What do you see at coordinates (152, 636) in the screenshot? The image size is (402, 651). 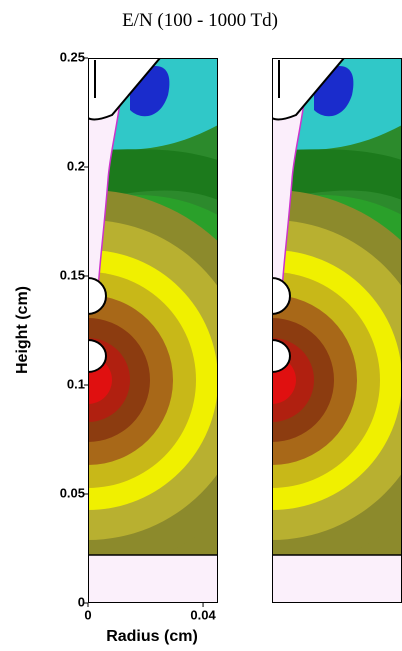 I see `x-axis-label: Radius (cm)` at bounding box center [152, 636].